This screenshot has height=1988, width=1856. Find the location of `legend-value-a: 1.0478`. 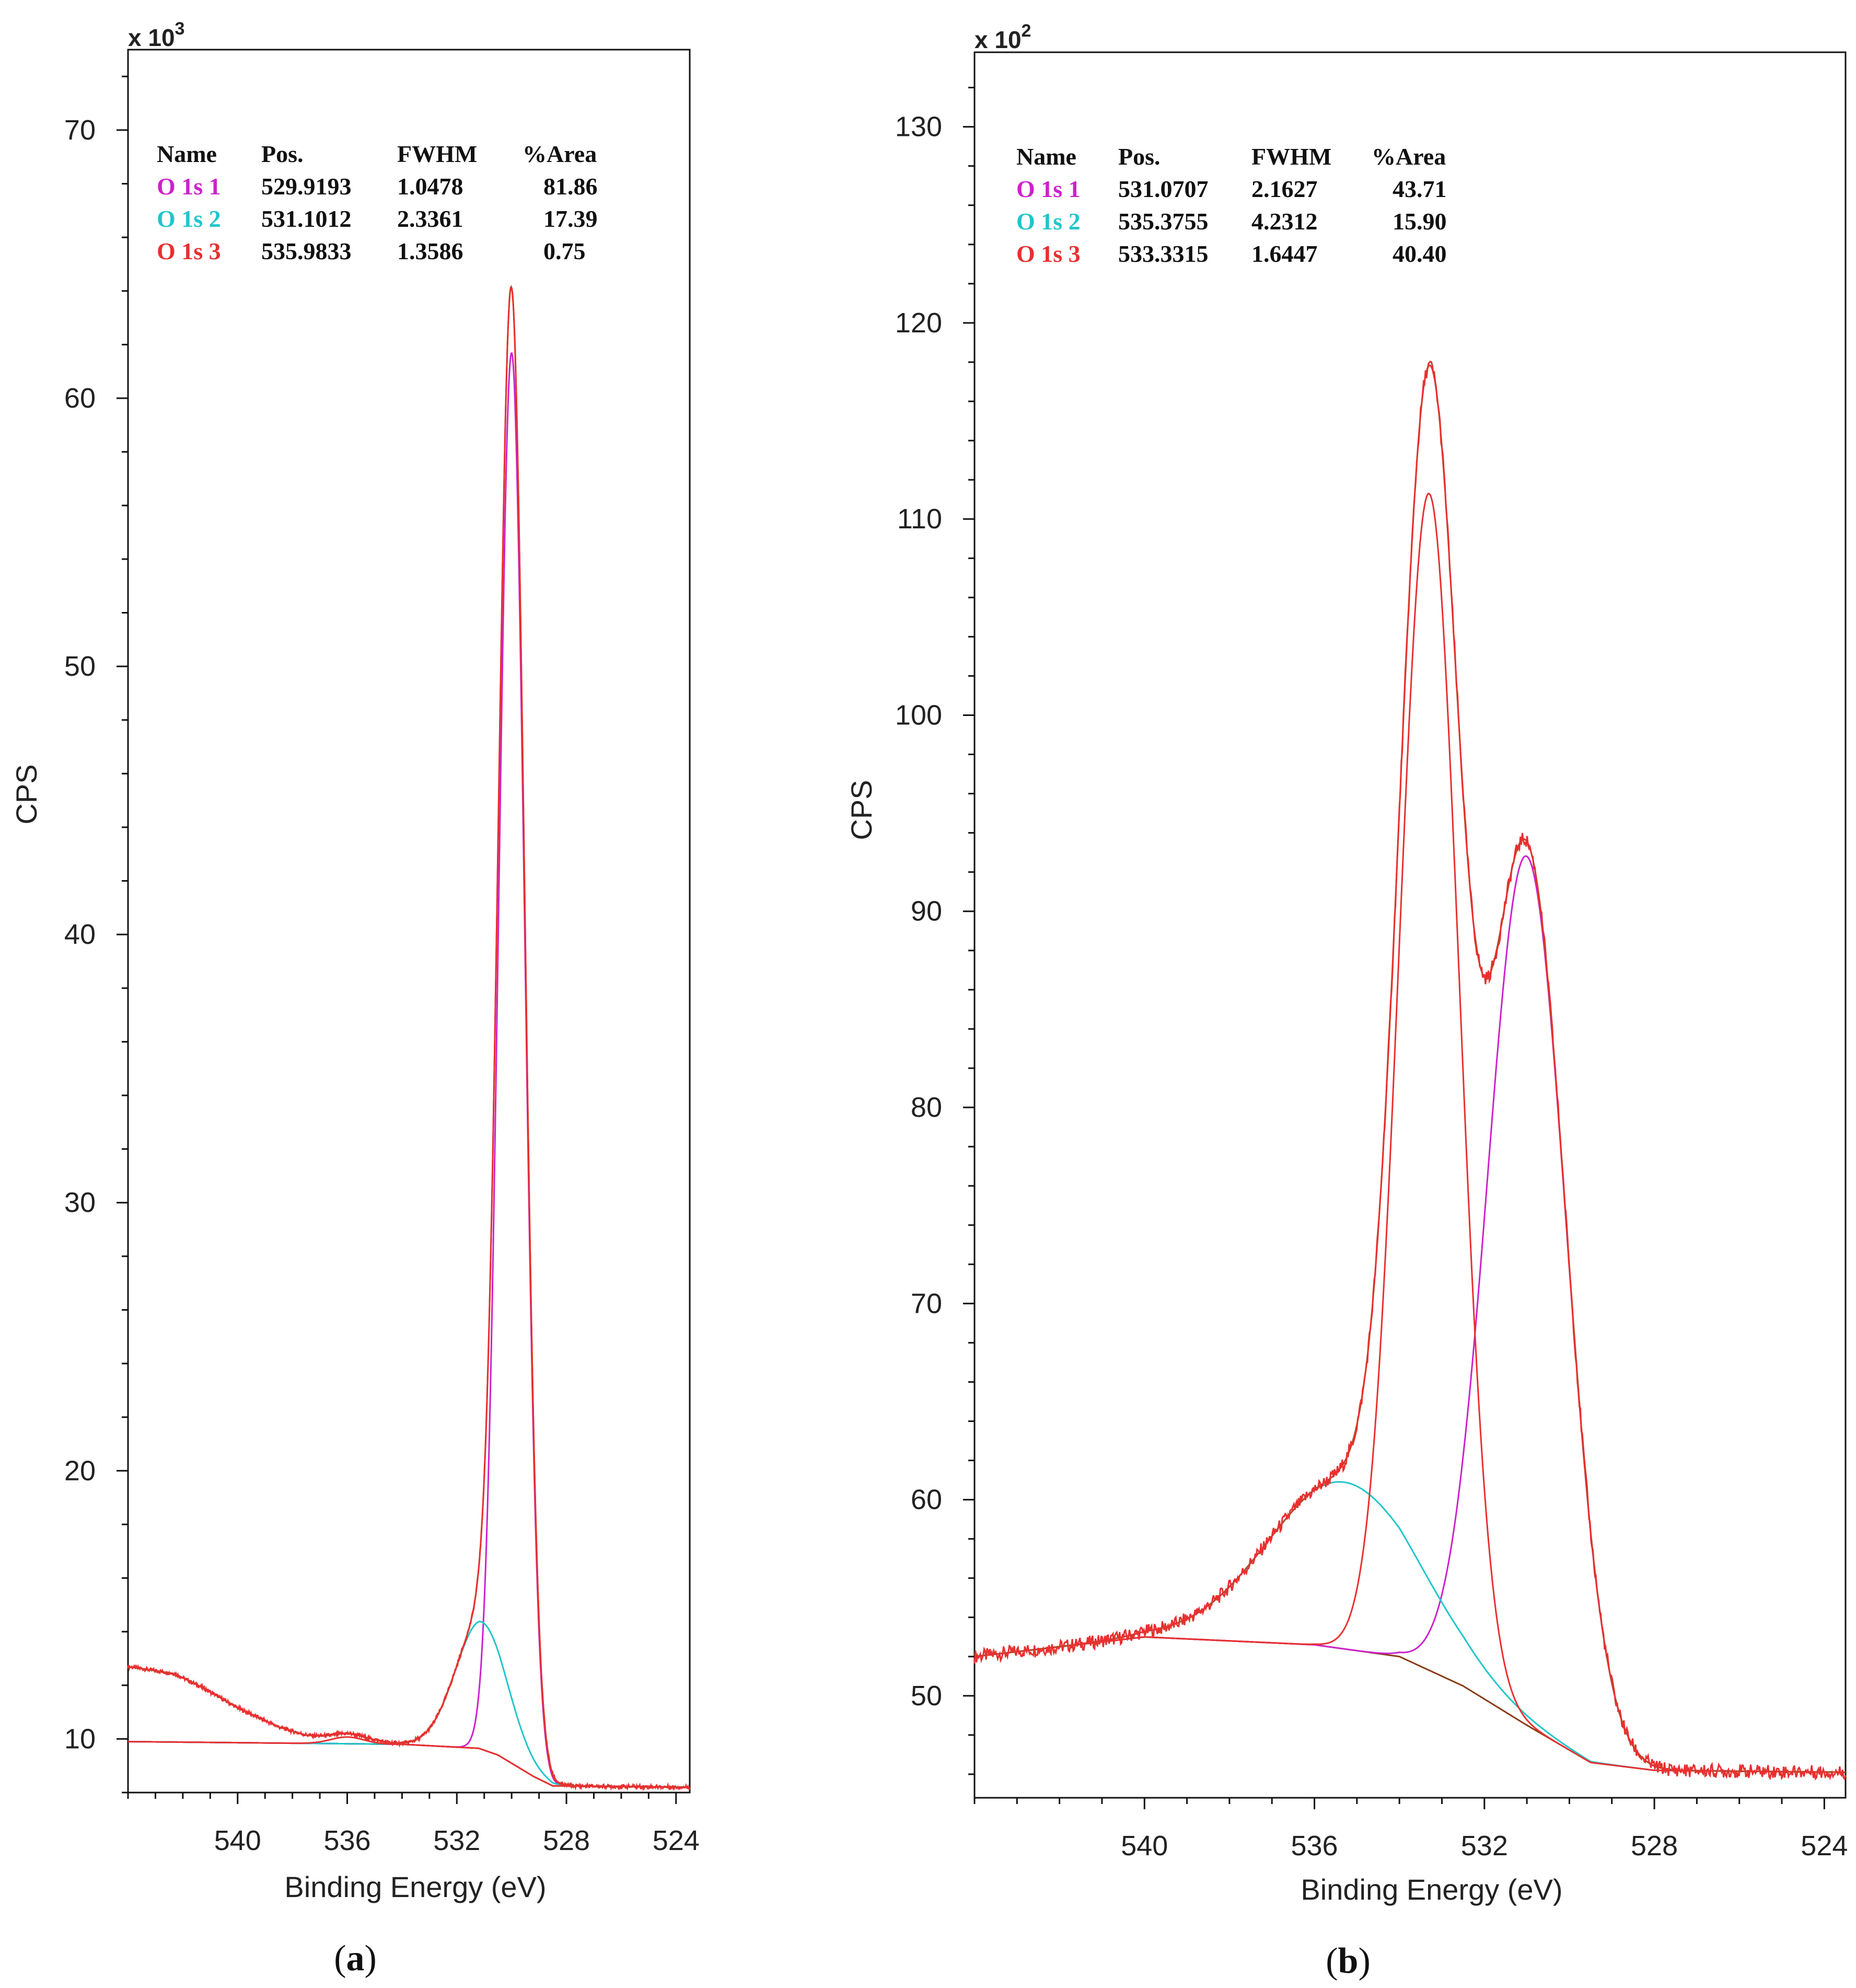

legend-value-a: 1.0478 is located at coordinates (430, 186).